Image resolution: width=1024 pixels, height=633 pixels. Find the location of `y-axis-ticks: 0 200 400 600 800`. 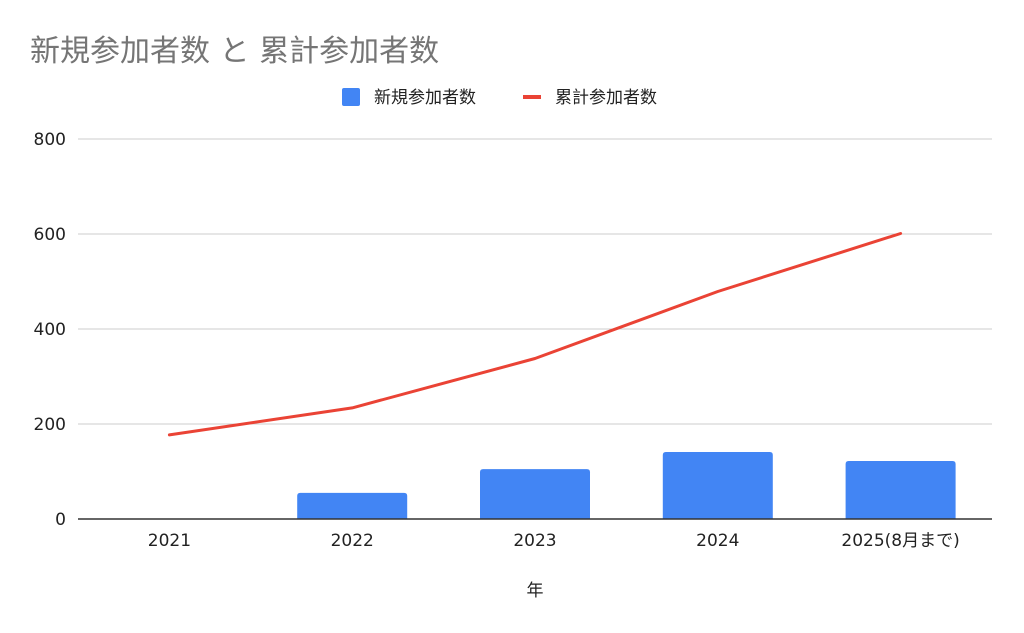

y-axis-ticks: 0 200 400 600 800 is located at coordinates (50, 330).